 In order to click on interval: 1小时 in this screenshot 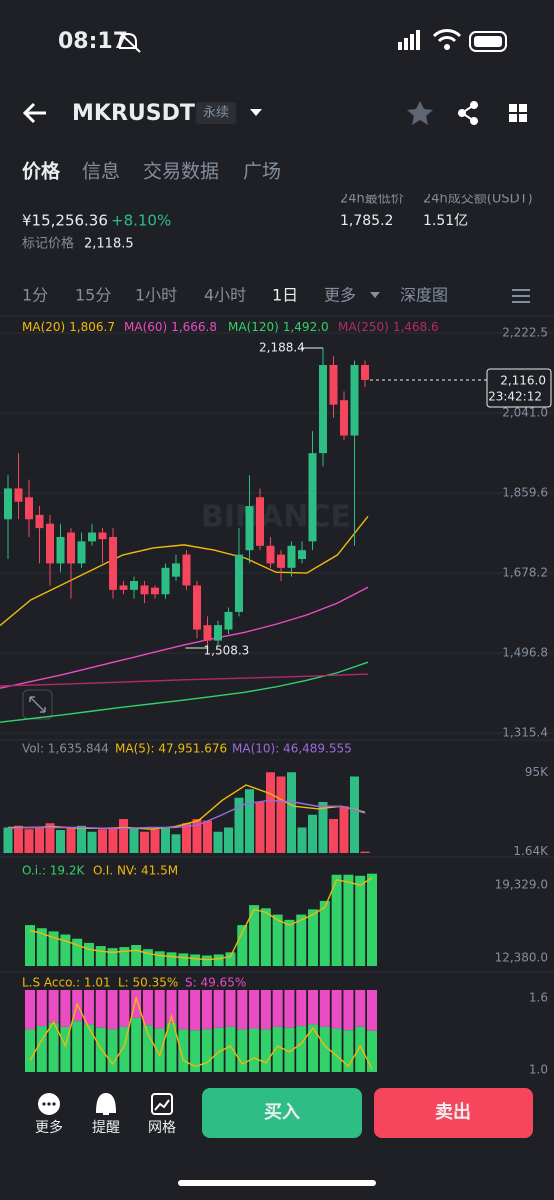, I will do `click(156, 295)`.